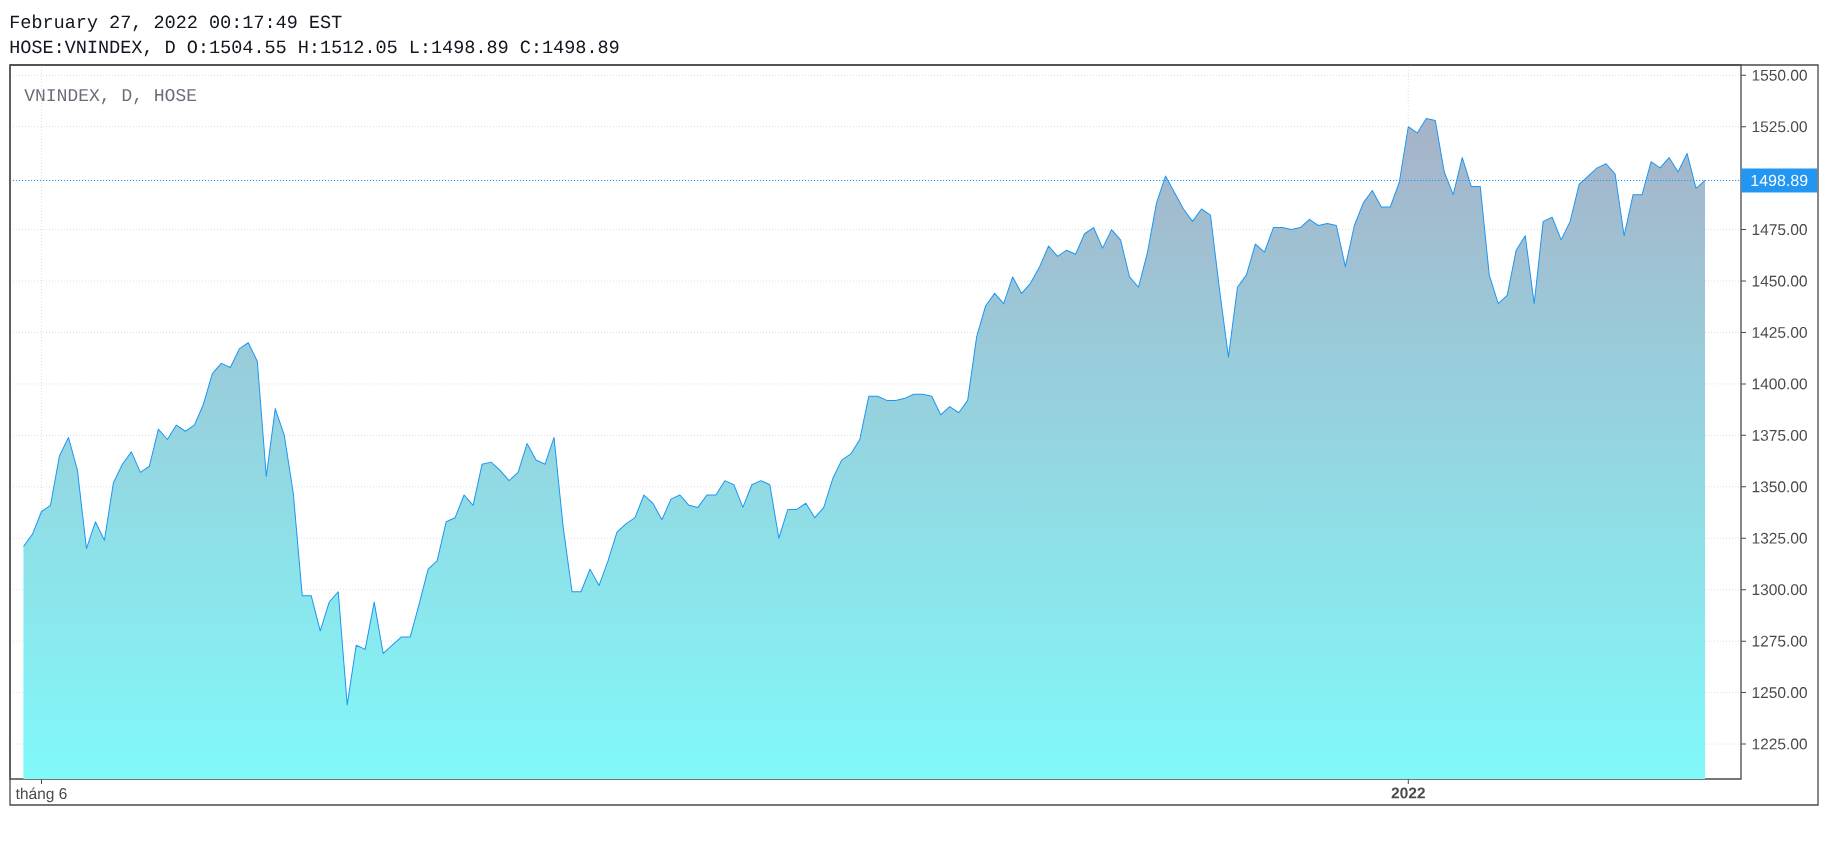  I want to click on y-tick-label: 1525.00, so click(1779, 127).